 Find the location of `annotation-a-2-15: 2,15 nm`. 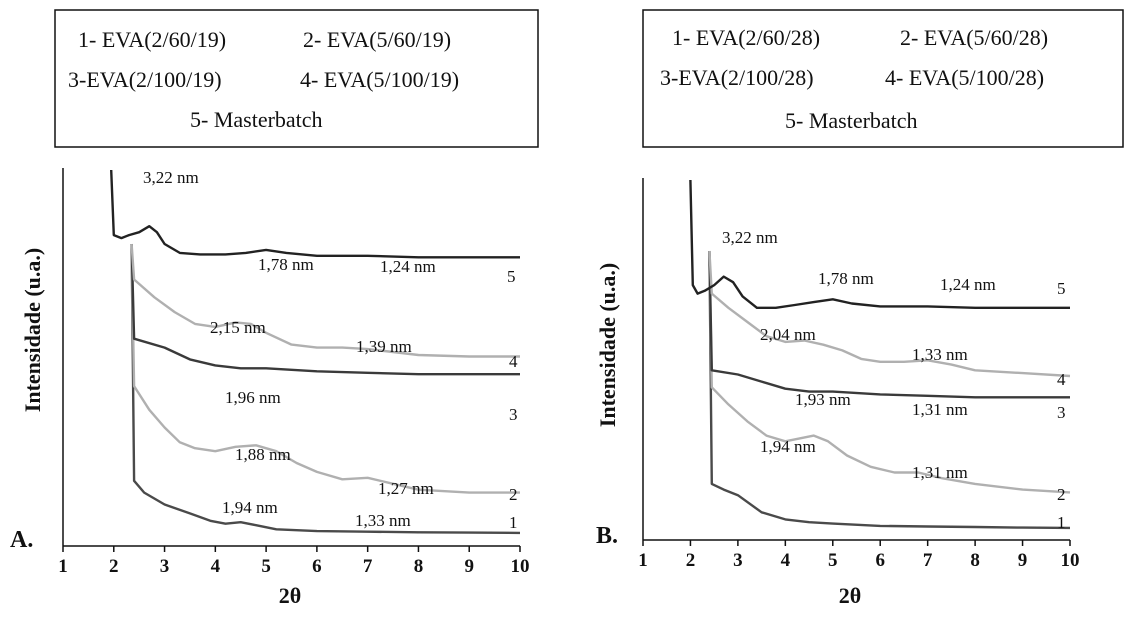

annotation-a-2-15: 2,15 nm is located at coordinates (238, 327).